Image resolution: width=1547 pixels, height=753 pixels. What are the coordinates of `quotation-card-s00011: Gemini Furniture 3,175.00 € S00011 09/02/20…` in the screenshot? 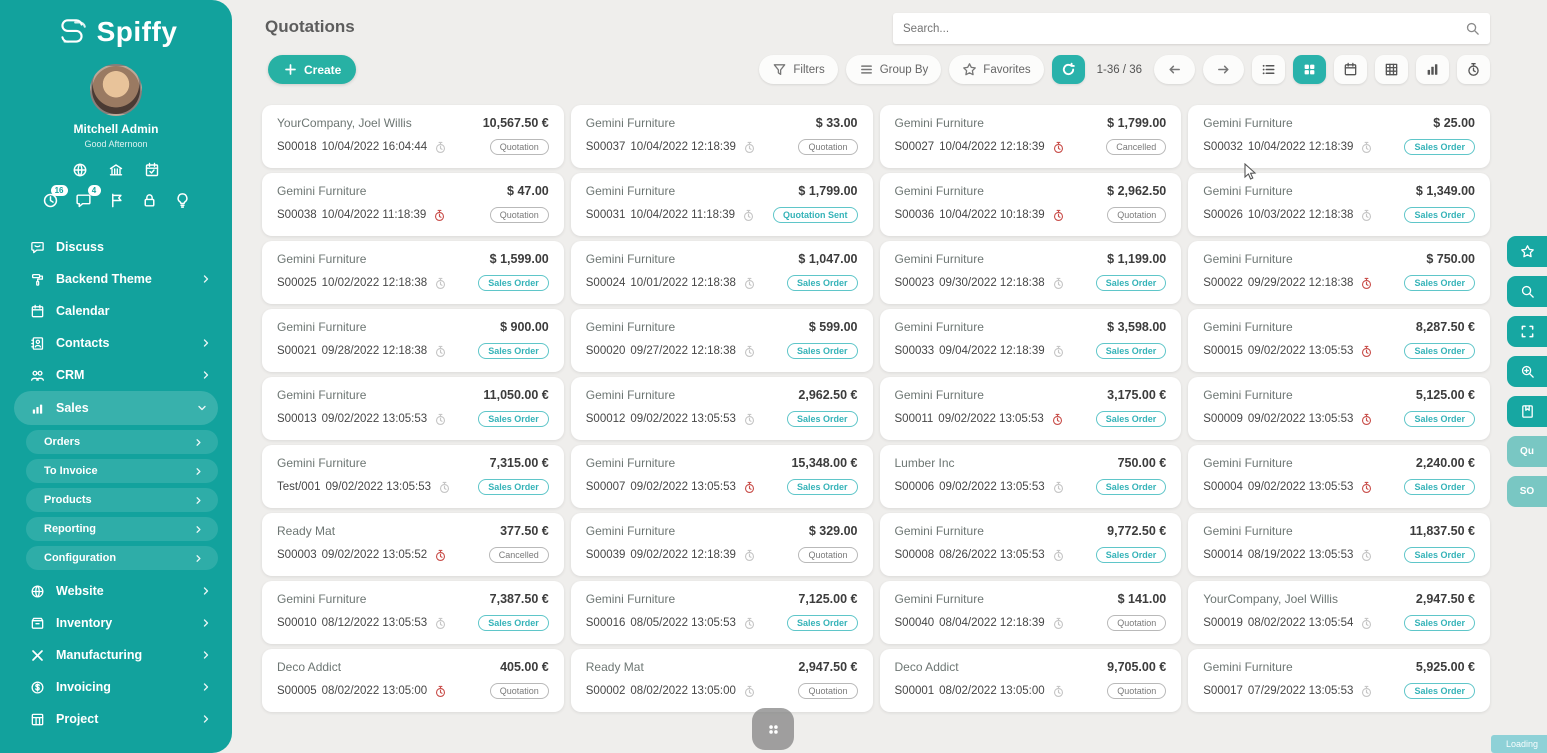 It's located at (1030, 408).